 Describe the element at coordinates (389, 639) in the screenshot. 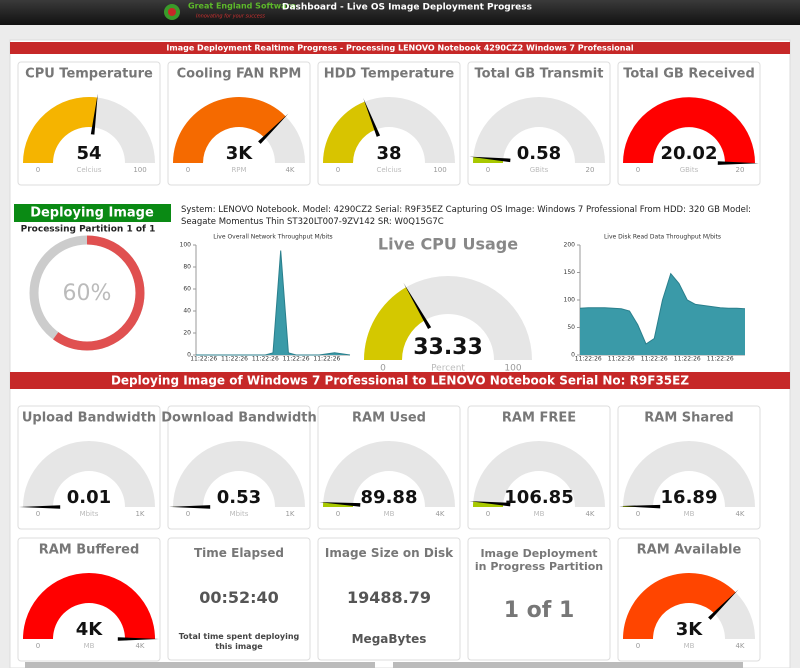

I see `card-unit: MegaBytes` at that location.